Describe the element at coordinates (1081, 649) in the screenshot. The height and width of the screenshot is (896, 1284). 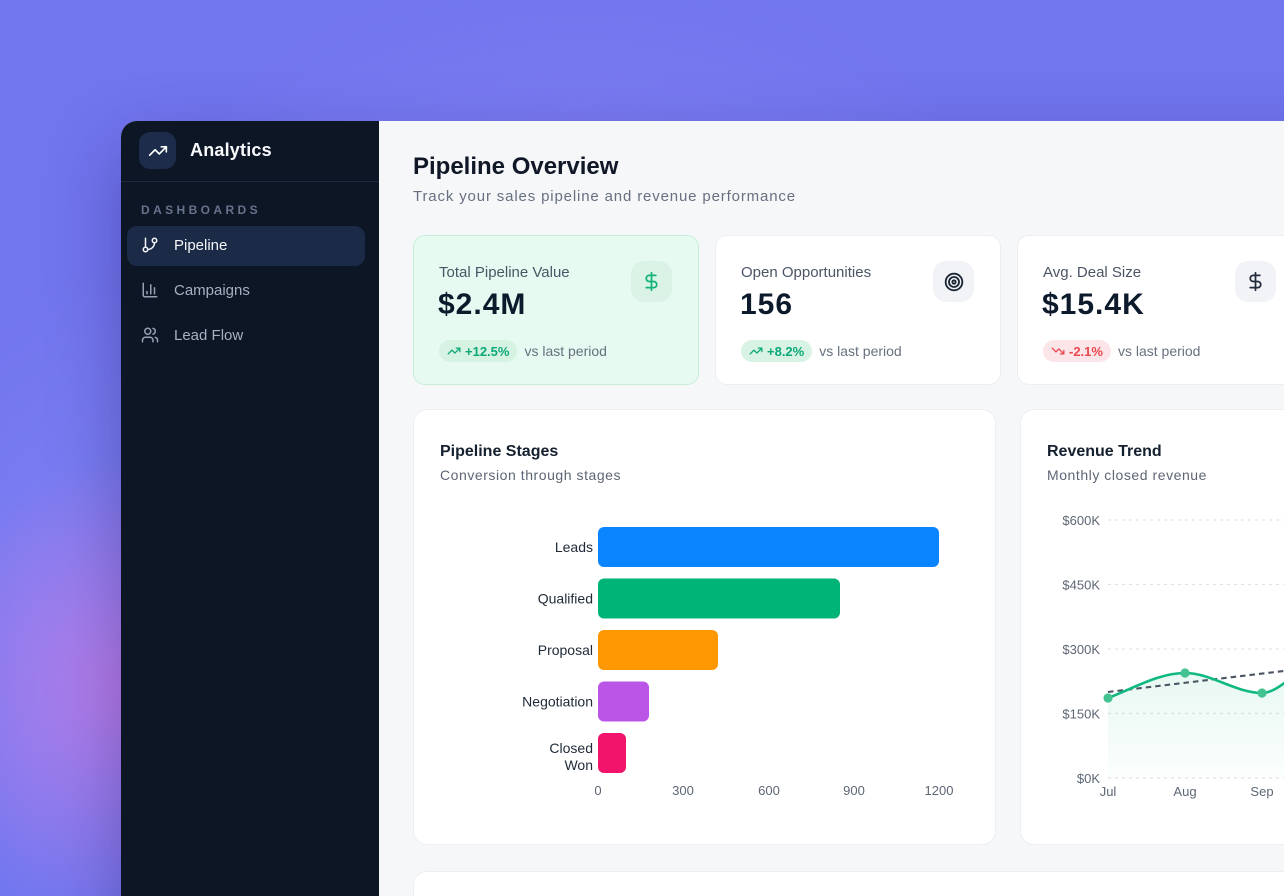
I see `svg-text: $300K` at that location.